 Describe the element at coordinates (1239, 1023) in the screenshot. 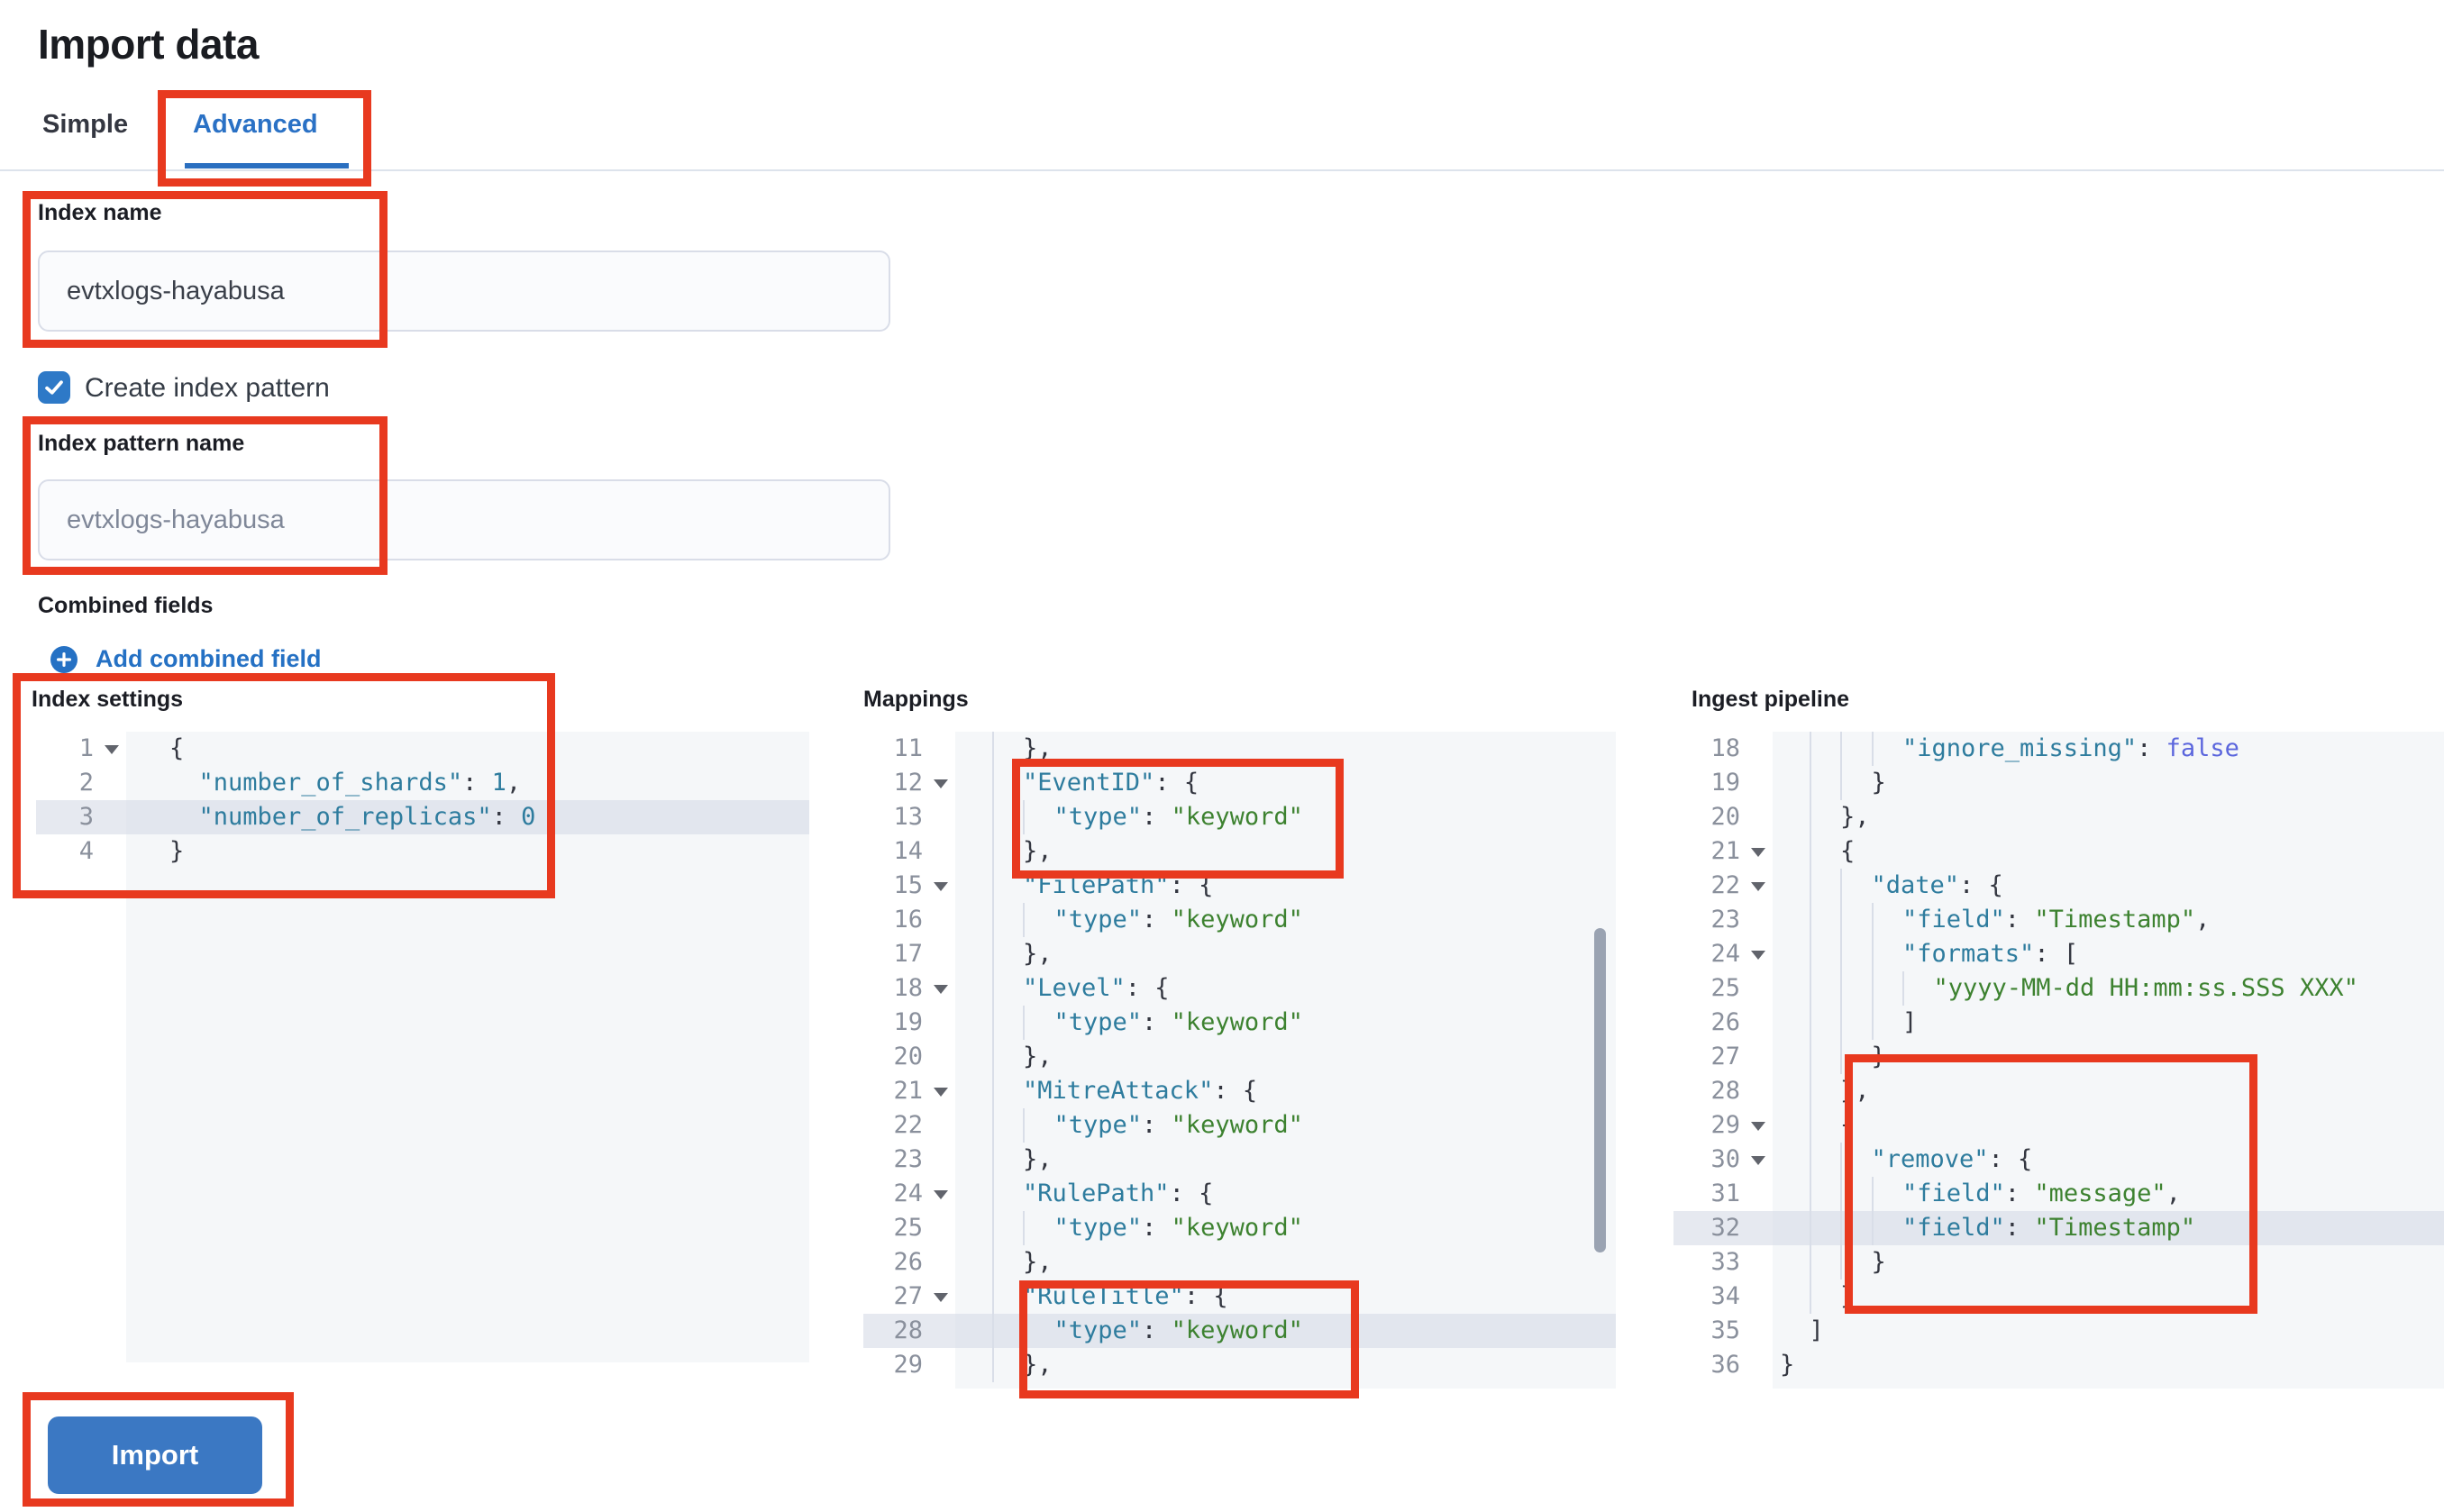

I see `code-line-19: 19 "type": "keyword"` at that location.